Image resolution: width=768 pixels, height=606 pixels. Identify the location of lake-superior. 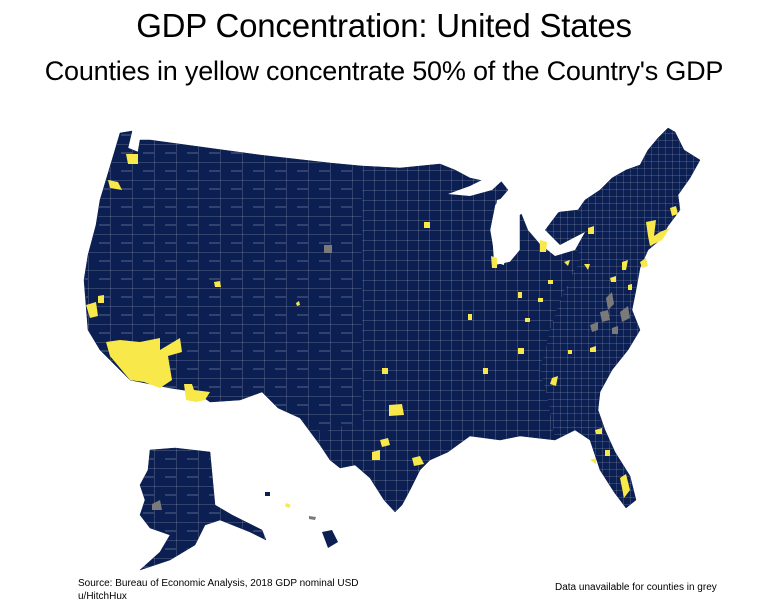
(476, 186).